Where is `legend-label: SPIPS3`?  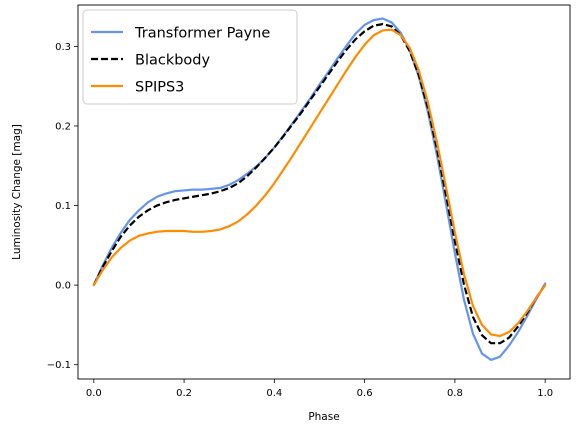
legend-label: SPIPS3 is located at coordinates (159, 88).